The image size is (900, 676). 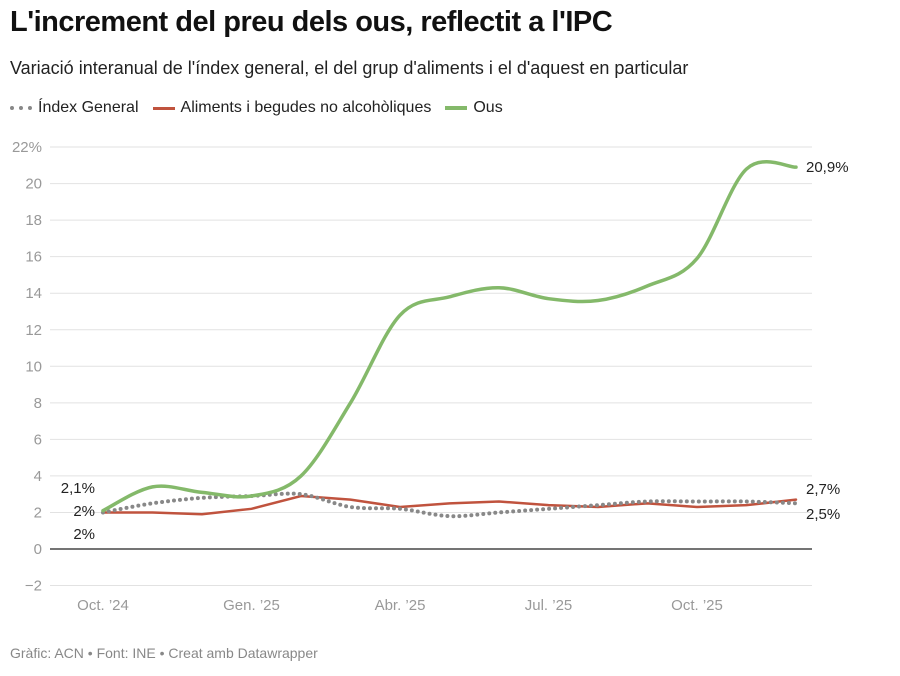 What do you see at coordinates (697, 605) in the screenshot?
I see `x-tick-label: Oct. ’25` at bounding box center [697, 605].